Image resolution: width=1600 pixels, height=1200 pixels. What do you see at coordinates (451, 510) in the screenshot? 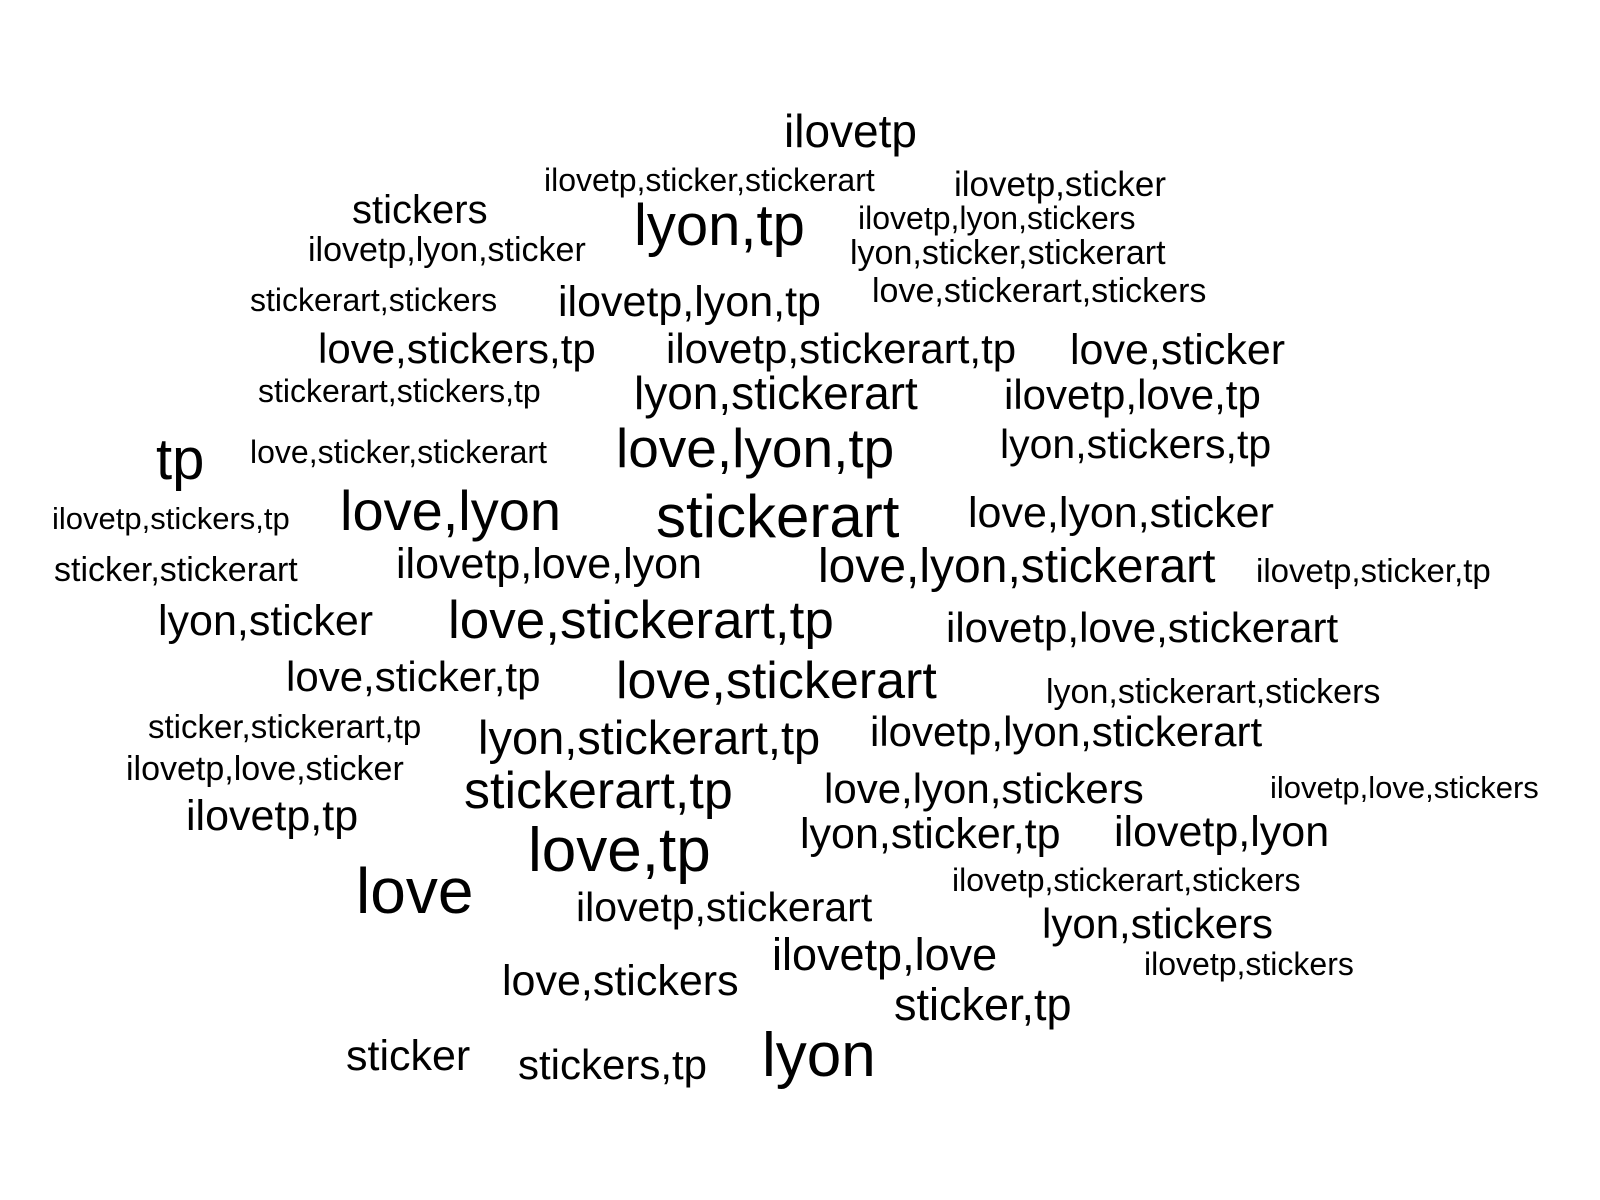
I see `cloud-word: love,lyon` at bounding box center [451, 510].